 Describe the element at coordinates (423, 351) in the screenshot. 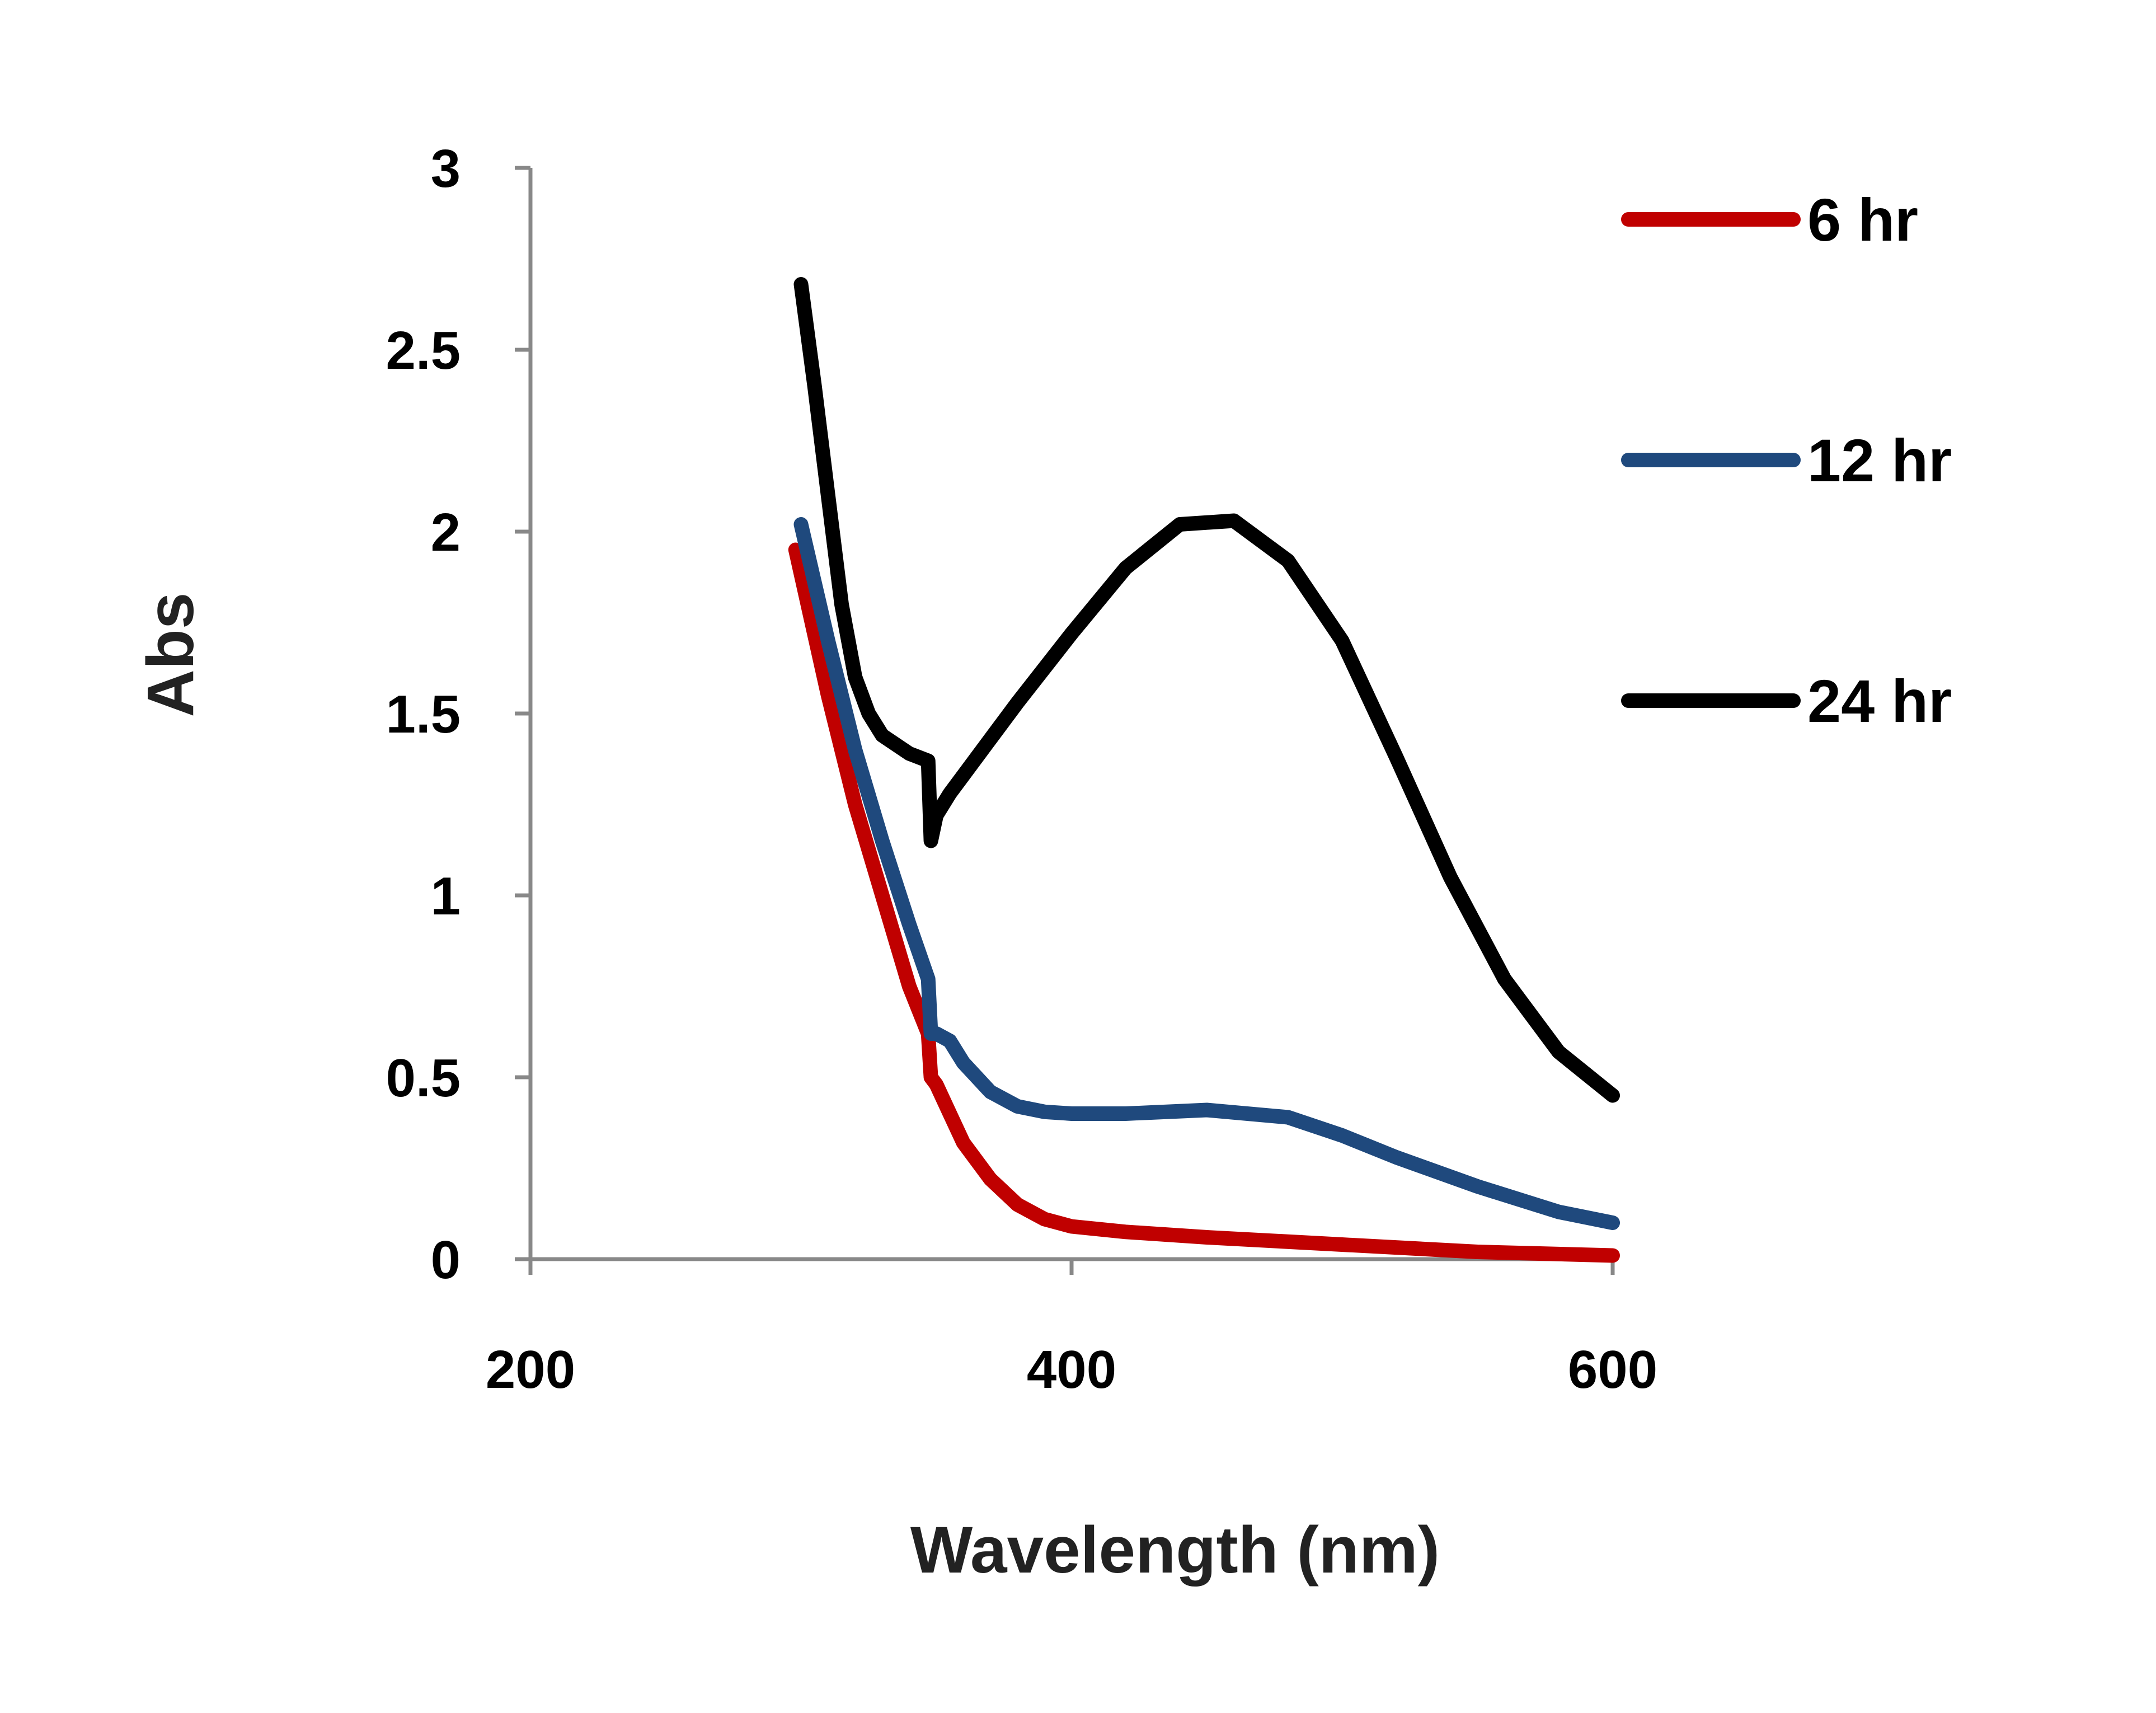

I see `y-tick-label: 2.5` at that location.